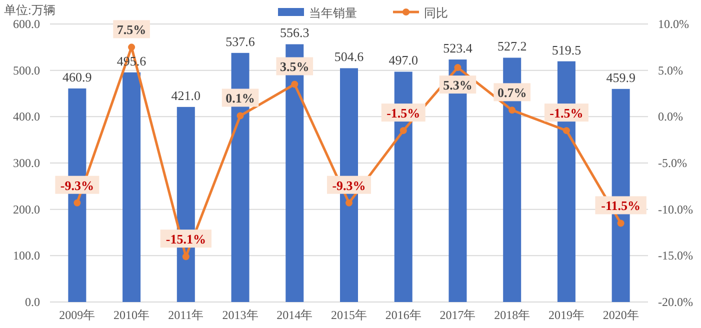  I want to click on data-label: -15.1%, so click(186, 239).